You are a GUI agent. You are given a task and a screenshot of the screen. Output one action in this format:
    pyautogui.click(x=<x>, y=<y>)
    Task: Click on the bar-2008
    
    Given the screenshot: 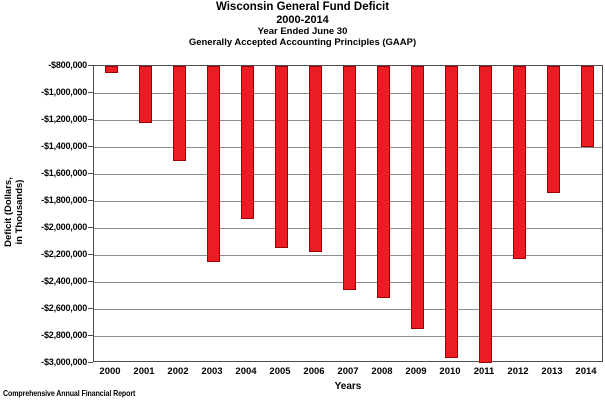 What is the action you would take?
    pyautogui.click(x=383, y=182)
    